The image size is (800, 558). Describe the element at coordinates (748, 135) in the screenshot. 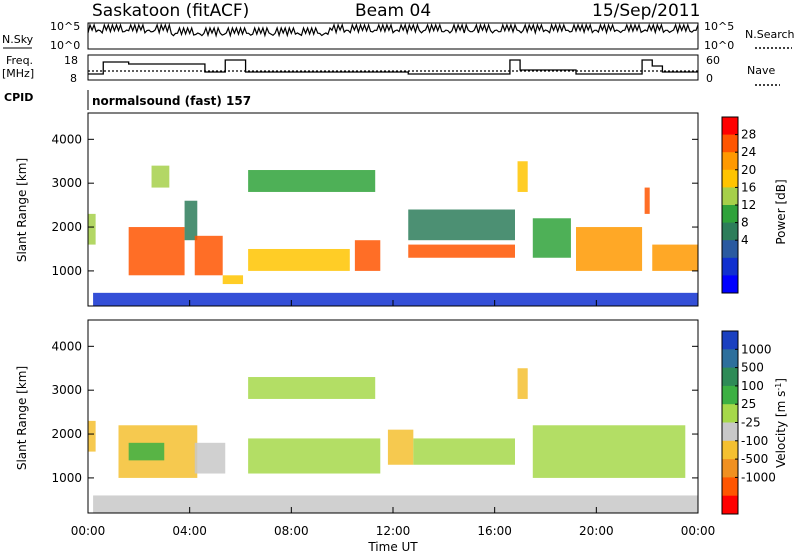

I see `colorbar-tick-label: 28` at that location.